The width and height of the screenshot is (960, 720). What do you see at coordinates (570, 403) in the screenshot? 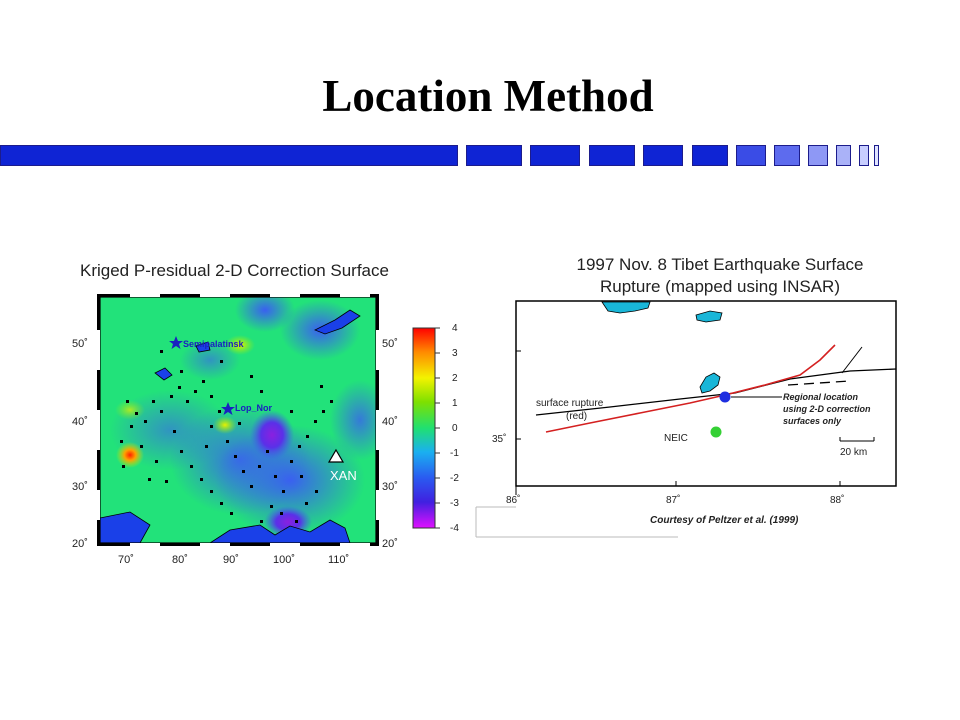
I see `surface-rupture-label: surface rupture` at bounding box center [570, 403].